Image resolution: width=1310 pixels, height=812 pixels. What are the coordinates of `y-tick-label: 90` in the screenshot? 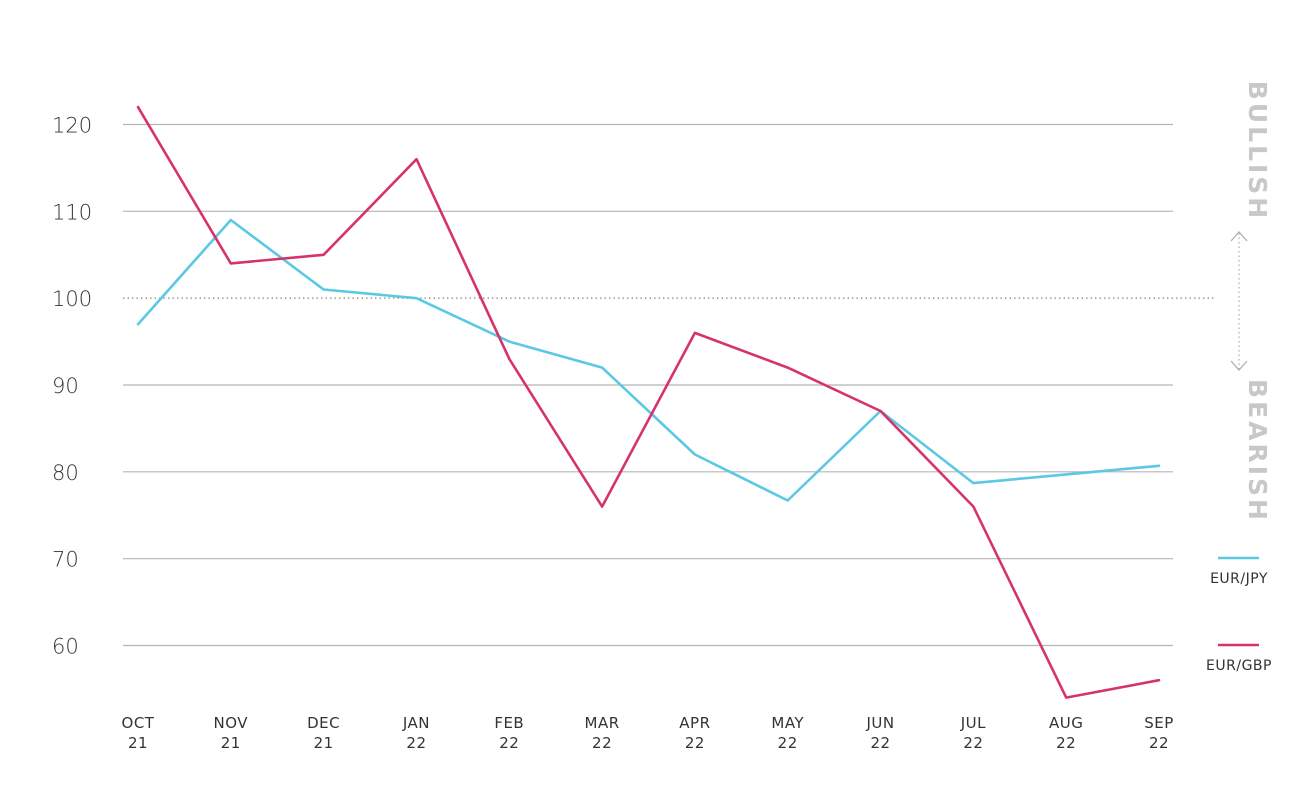 It's located at (65, 386).